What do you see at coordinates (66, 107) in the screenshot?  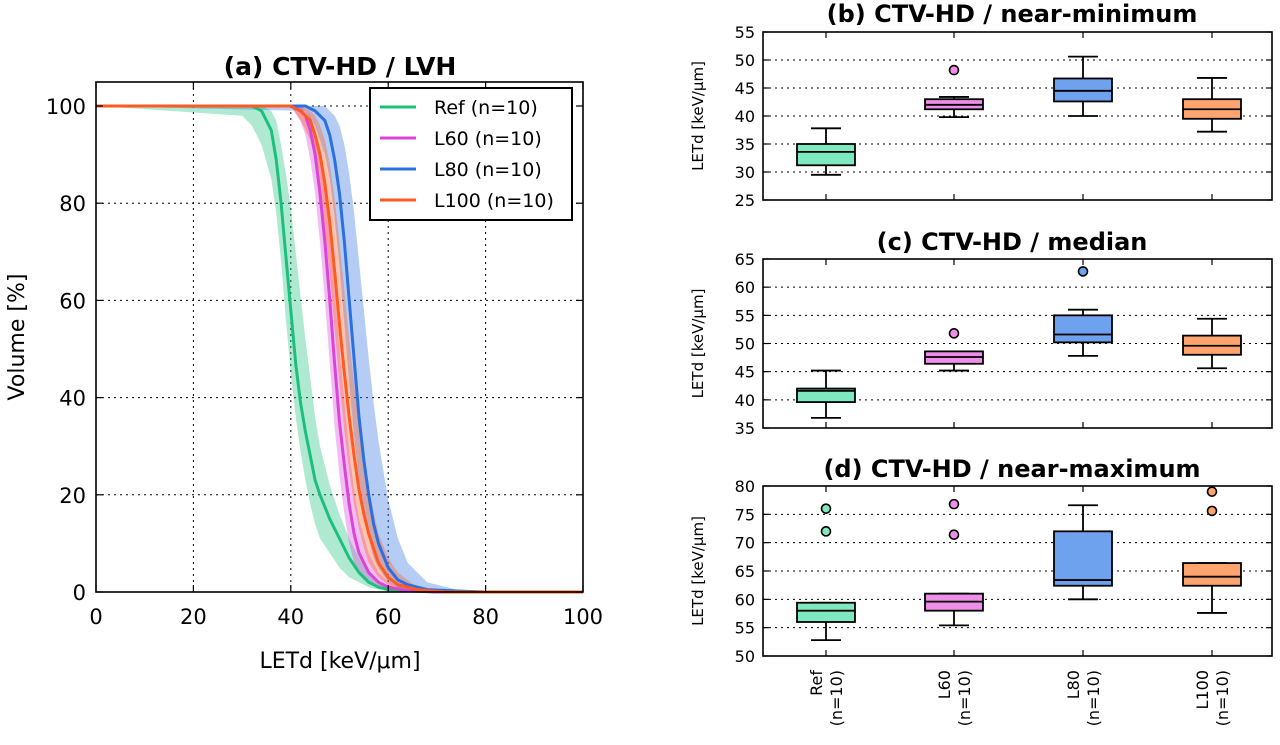 I see `y-tick-label: 100` at bounding box center [66, 107].